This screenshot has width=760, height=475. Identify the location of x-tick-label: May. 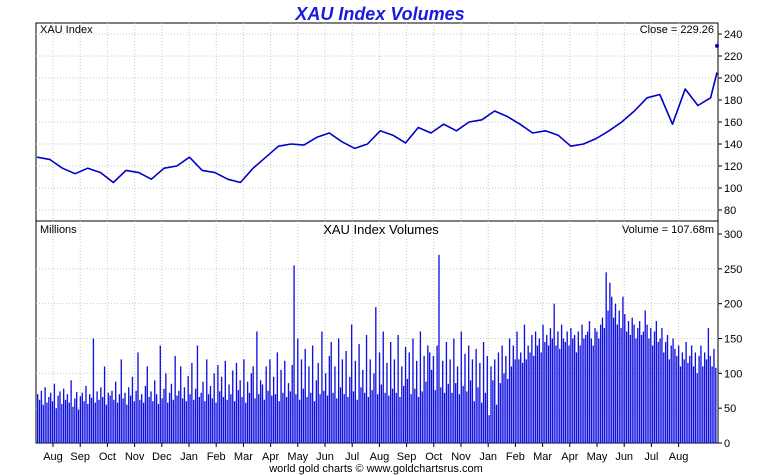
(297, 457).